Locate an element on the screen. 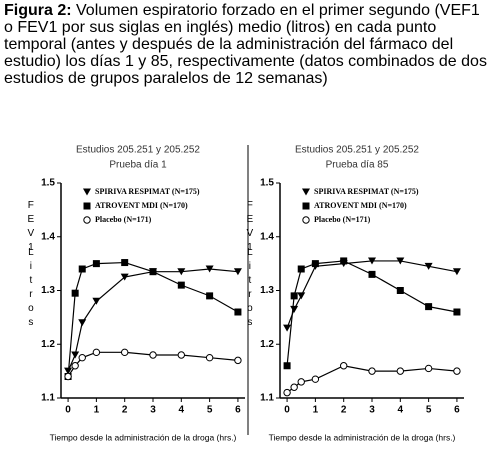 This screenshot has width=498, height=465. caption-label: Figura 2: is located at coordinates (38, 10).